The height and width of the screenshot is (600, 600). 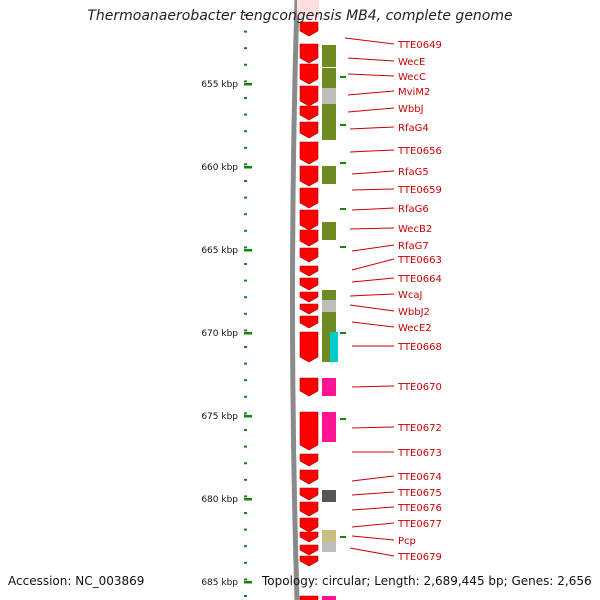 I want to click on scale-tick-label: 675 kbp, so click(x=219, y=417).